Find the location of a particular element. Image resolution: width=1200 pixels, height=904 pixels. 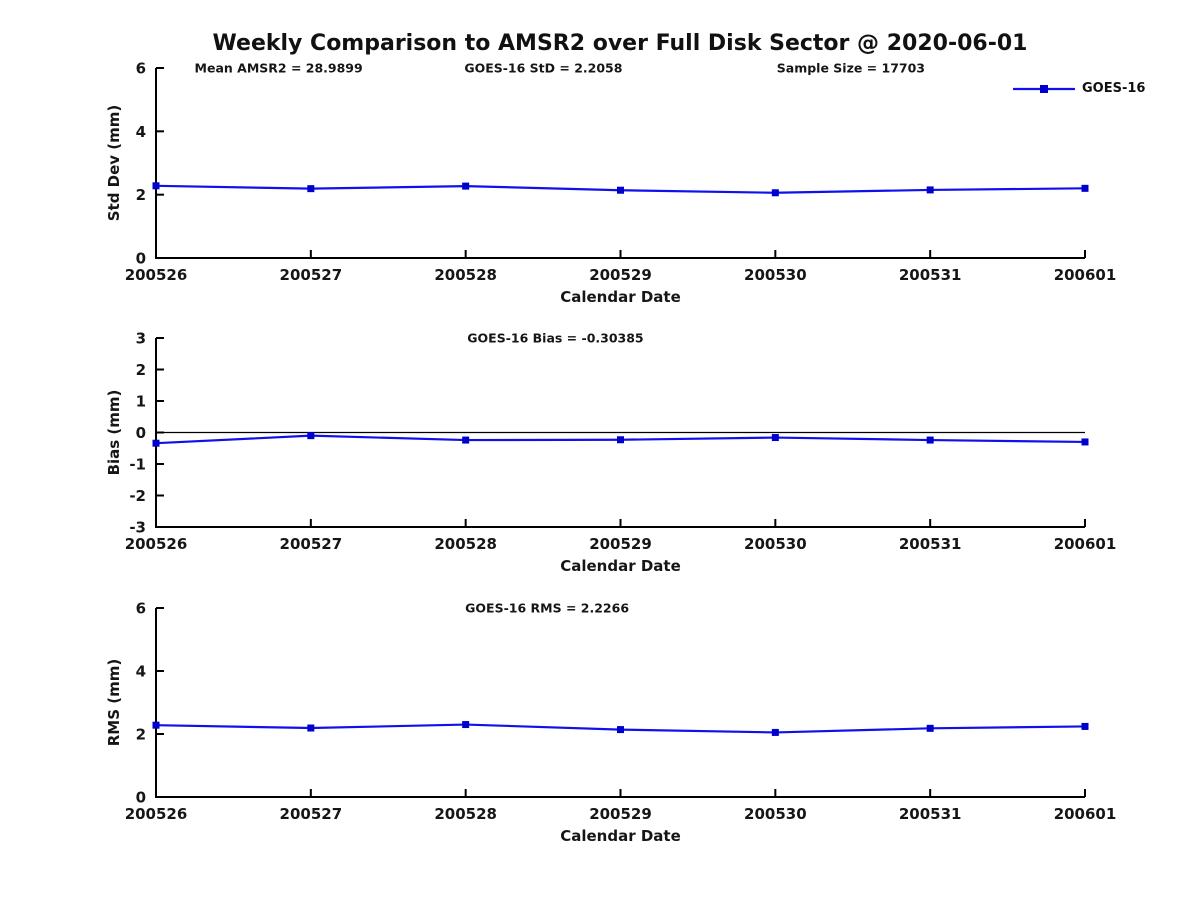

legend-label: GOES-16 is located at coordinates (1114, 88).